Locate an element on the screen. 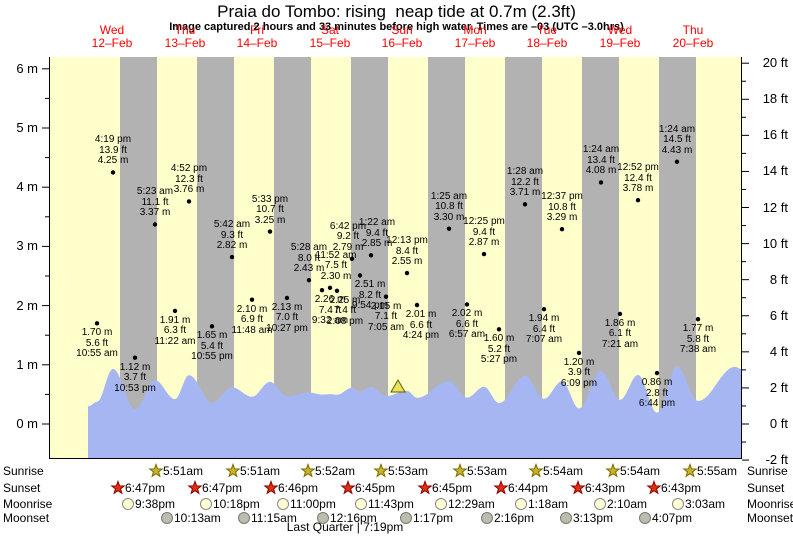 Image resolution: width=793 pixels, height=539 pixels. day-date: 13–Feb is located at coordinates (185, 43).